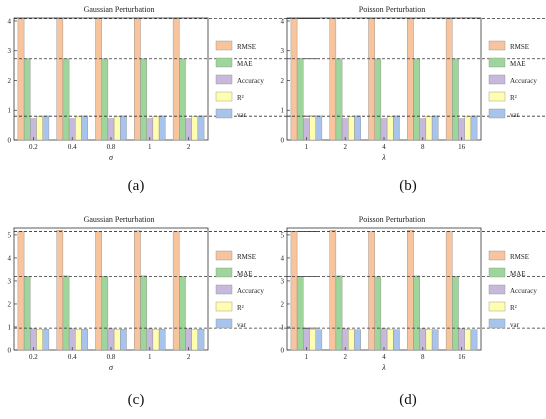 This screenshot has width=546, height=419. I want to click on legend-label: Accuracy, so click(250, 81).